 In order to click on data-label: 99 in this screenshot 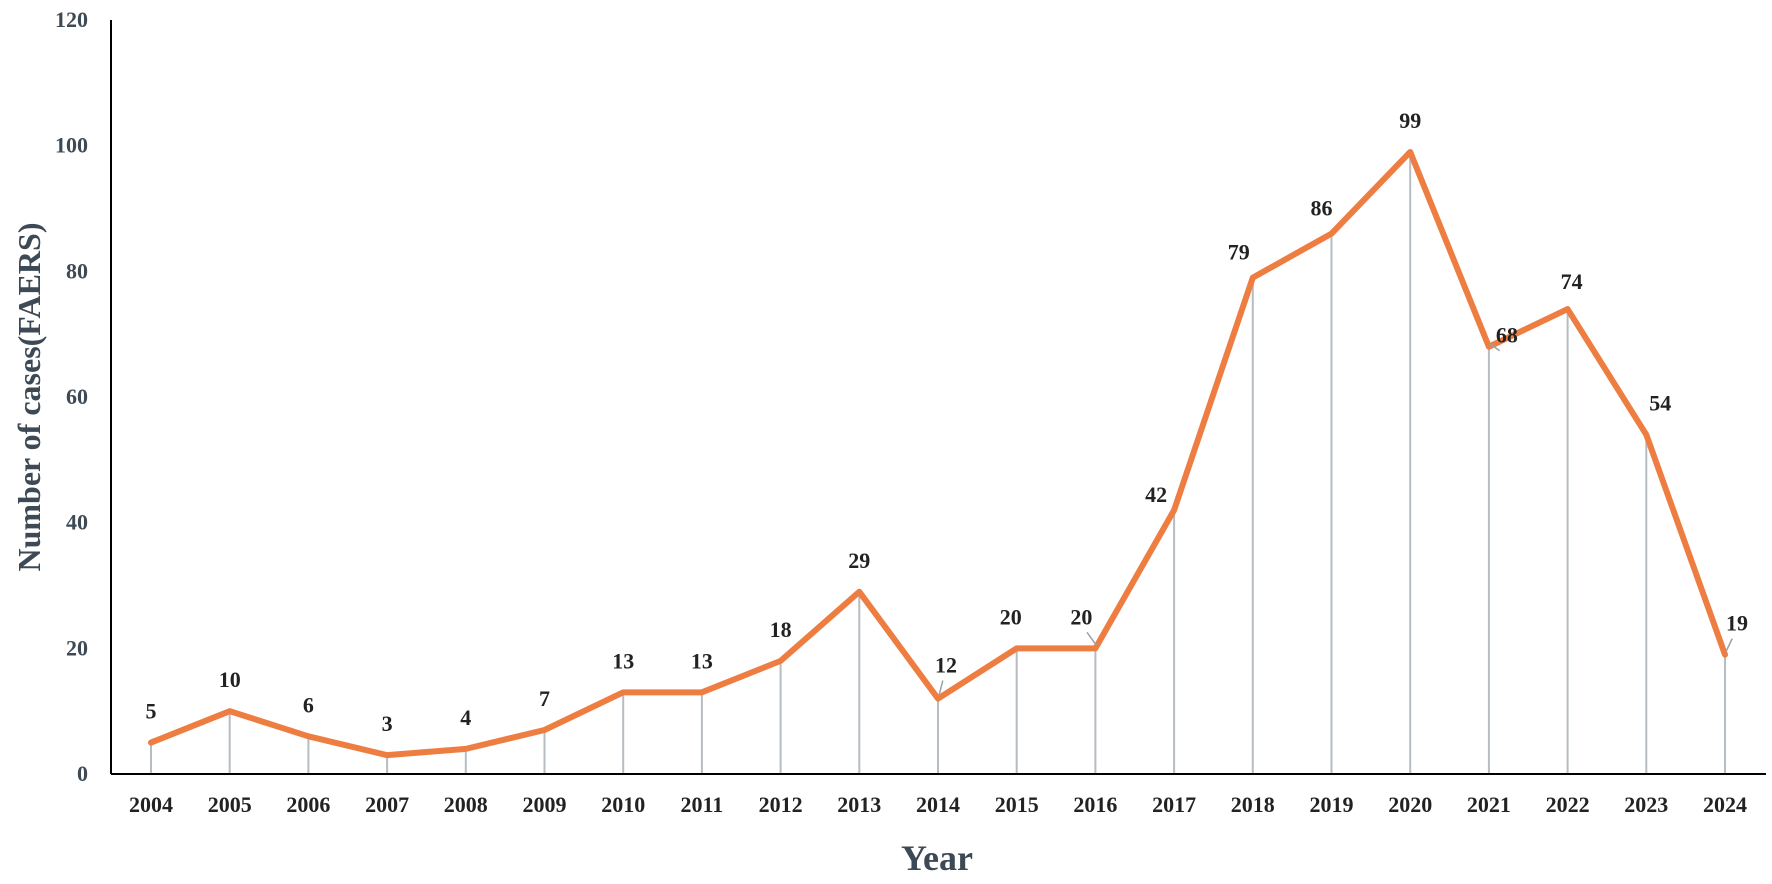, I will do `click(1410, 120)`.